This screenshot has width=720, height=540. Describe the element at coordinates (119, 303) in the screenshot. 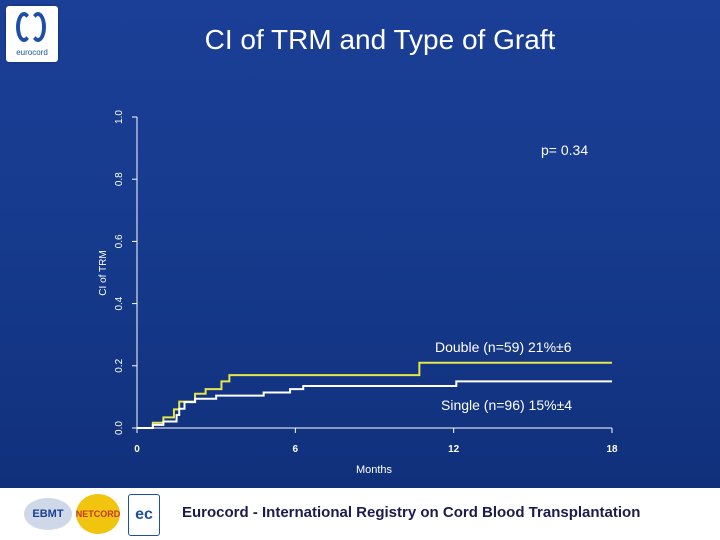

I see `y-tick-label: 0.4` at that location.